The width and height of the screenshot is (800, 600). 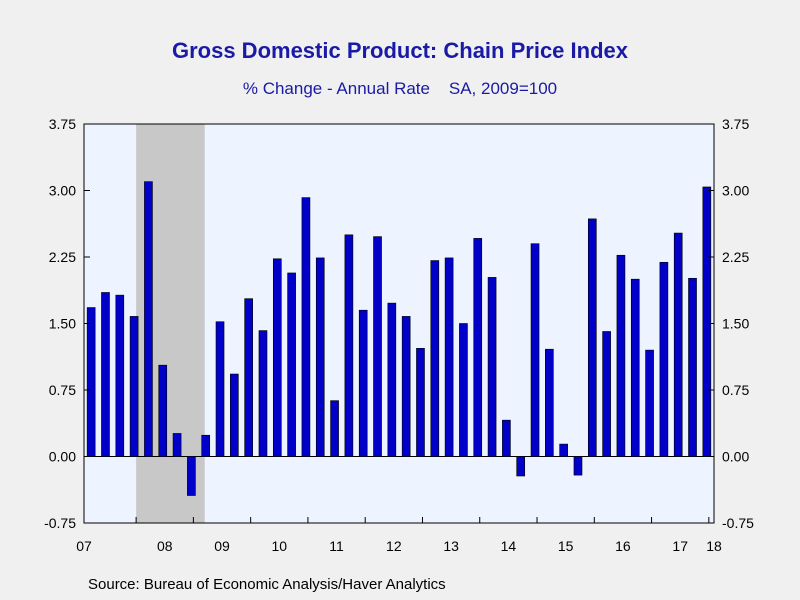 What do you see at coordinates (62, 257) in the screenshot?
I see `y-tick-label-left: 2.25` at bounding box center [62, 257].